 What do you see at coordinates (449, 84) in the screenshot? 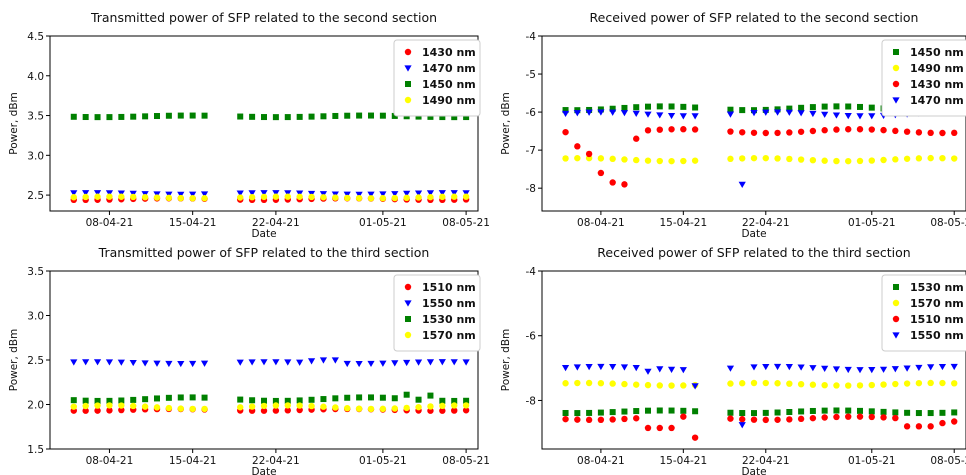
I see `legend-label: 1450 nm` at bounding box center [449, 84].